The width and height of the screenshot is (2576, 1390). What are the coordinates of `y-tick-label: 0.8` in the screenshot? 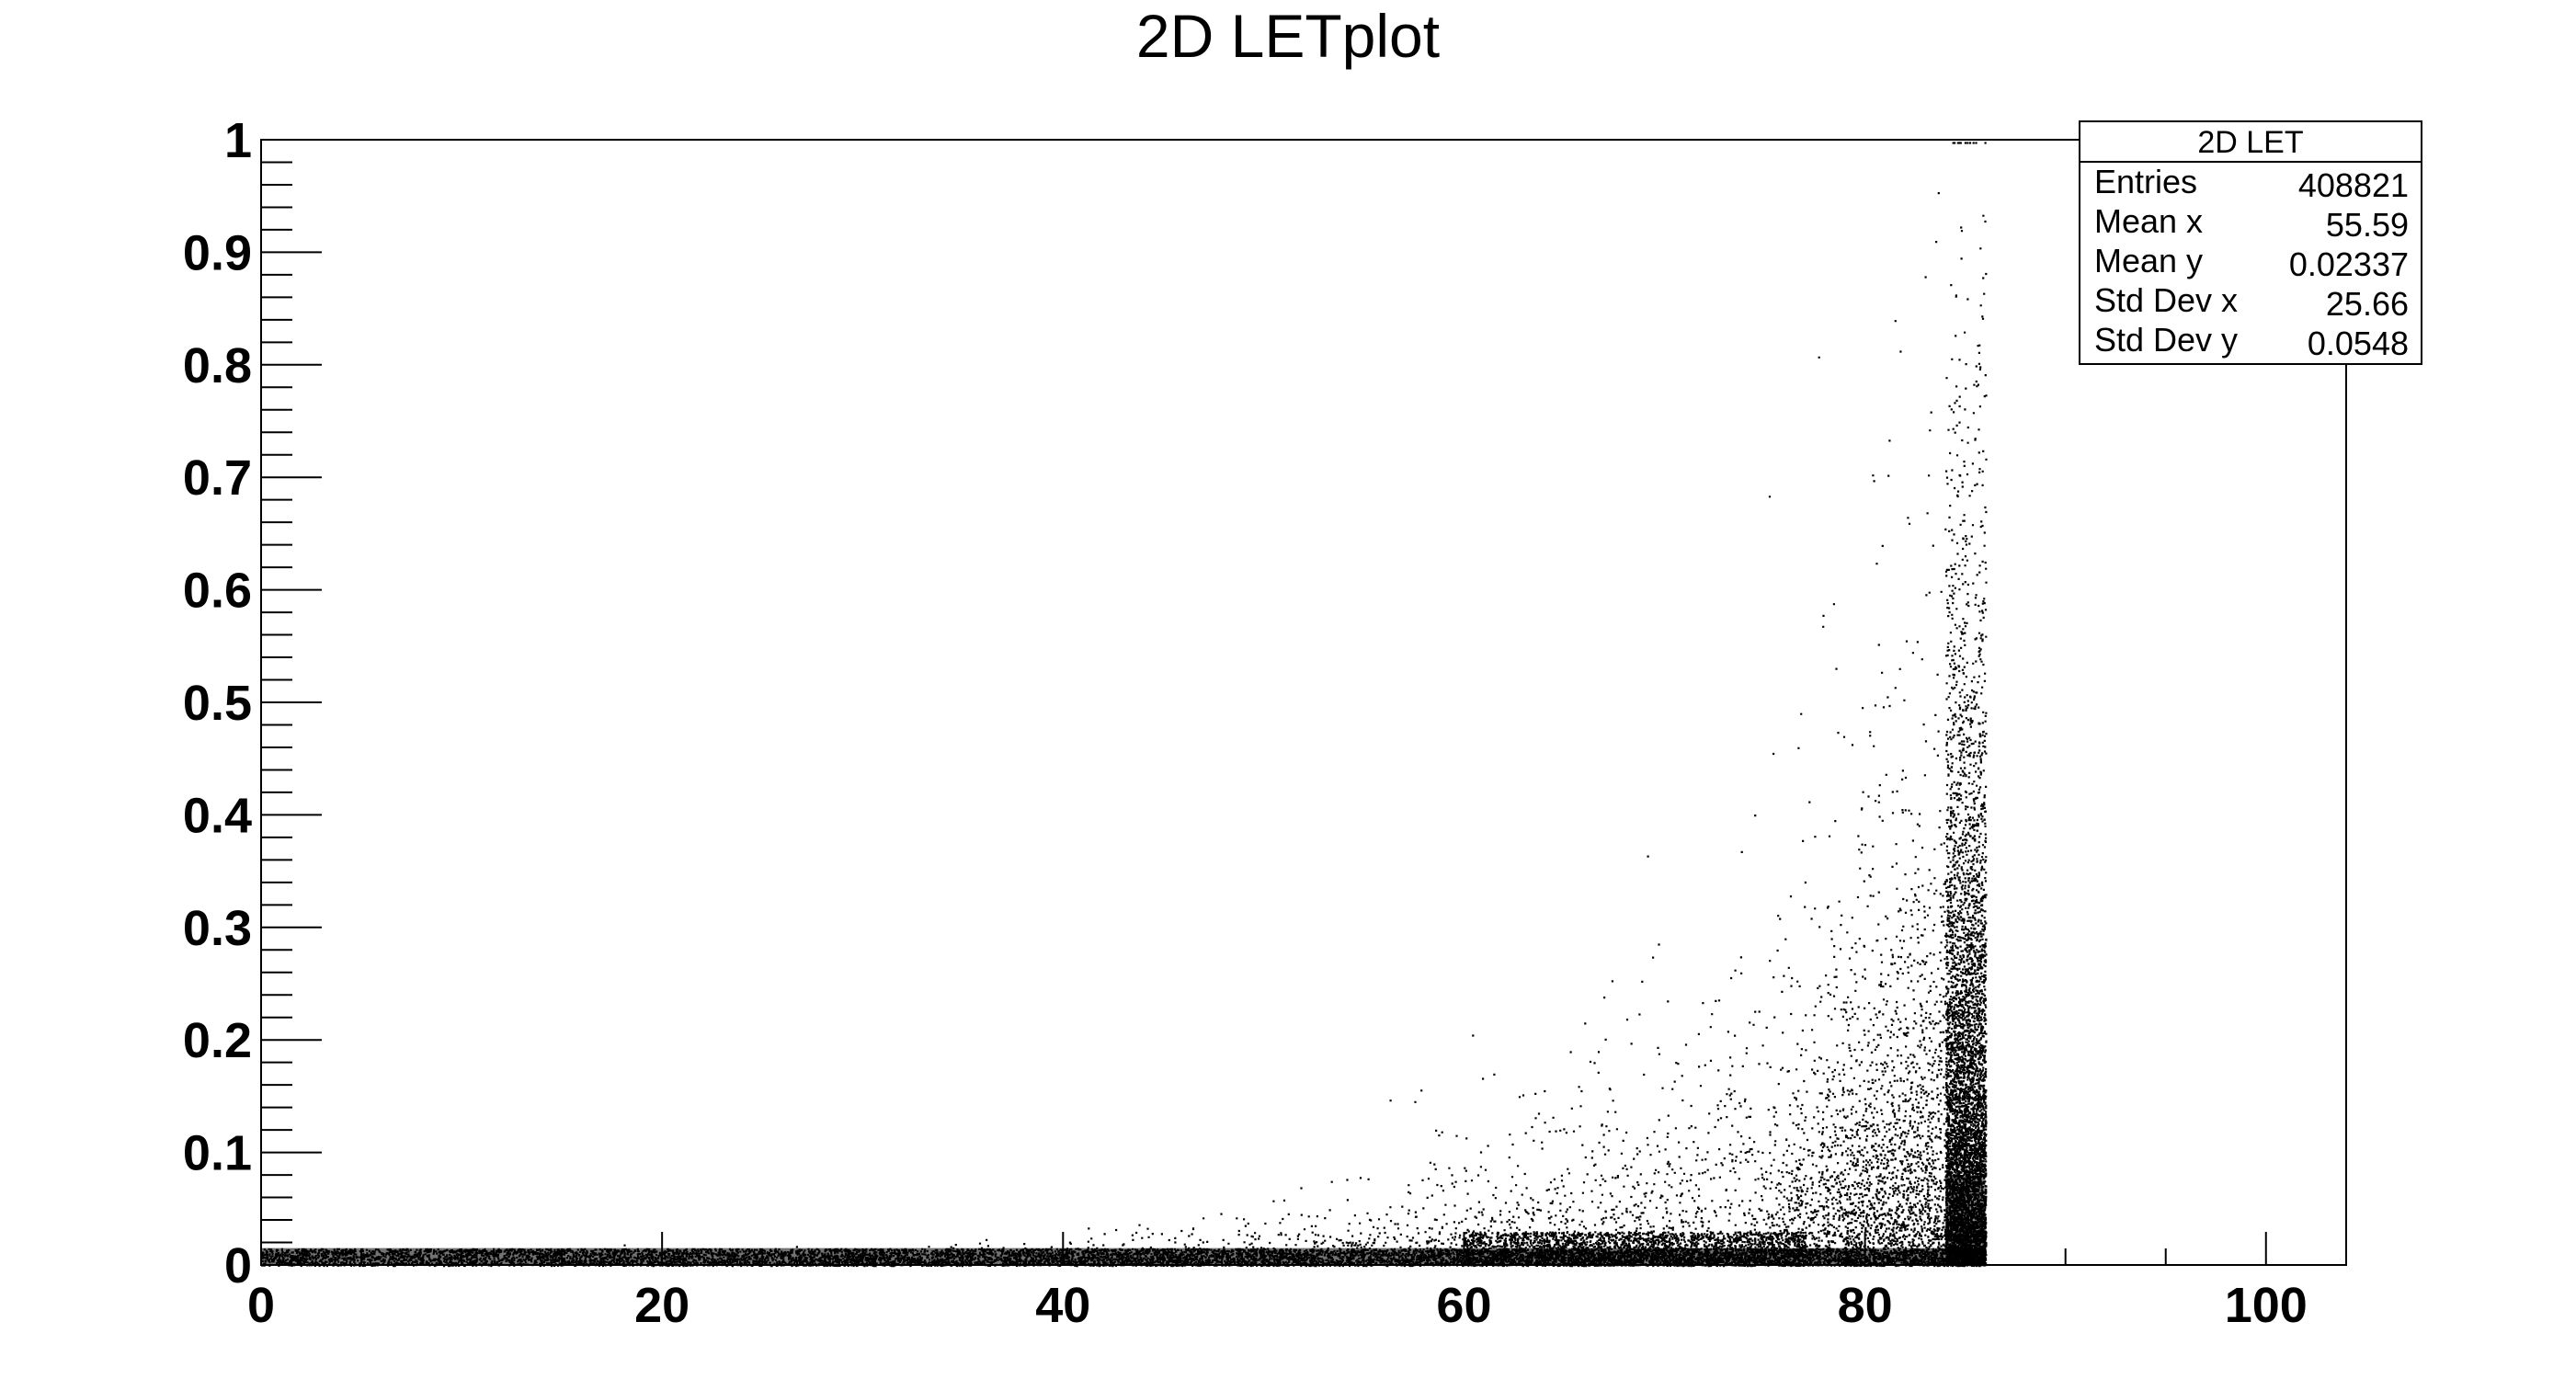 It's located at (217, 365).